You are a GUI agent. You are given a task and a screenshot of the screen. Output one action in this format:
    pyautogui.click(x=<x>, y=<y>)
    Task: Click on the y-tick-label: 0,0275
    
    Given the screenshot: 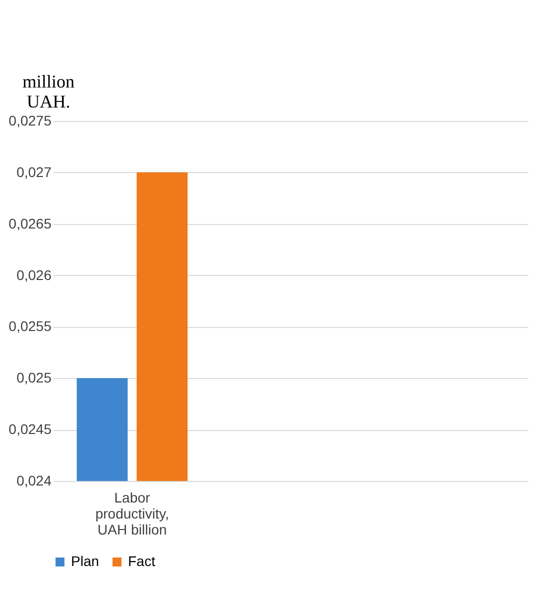 What is the action you would take?
    pyautogui.click(x=30, y=120)
    